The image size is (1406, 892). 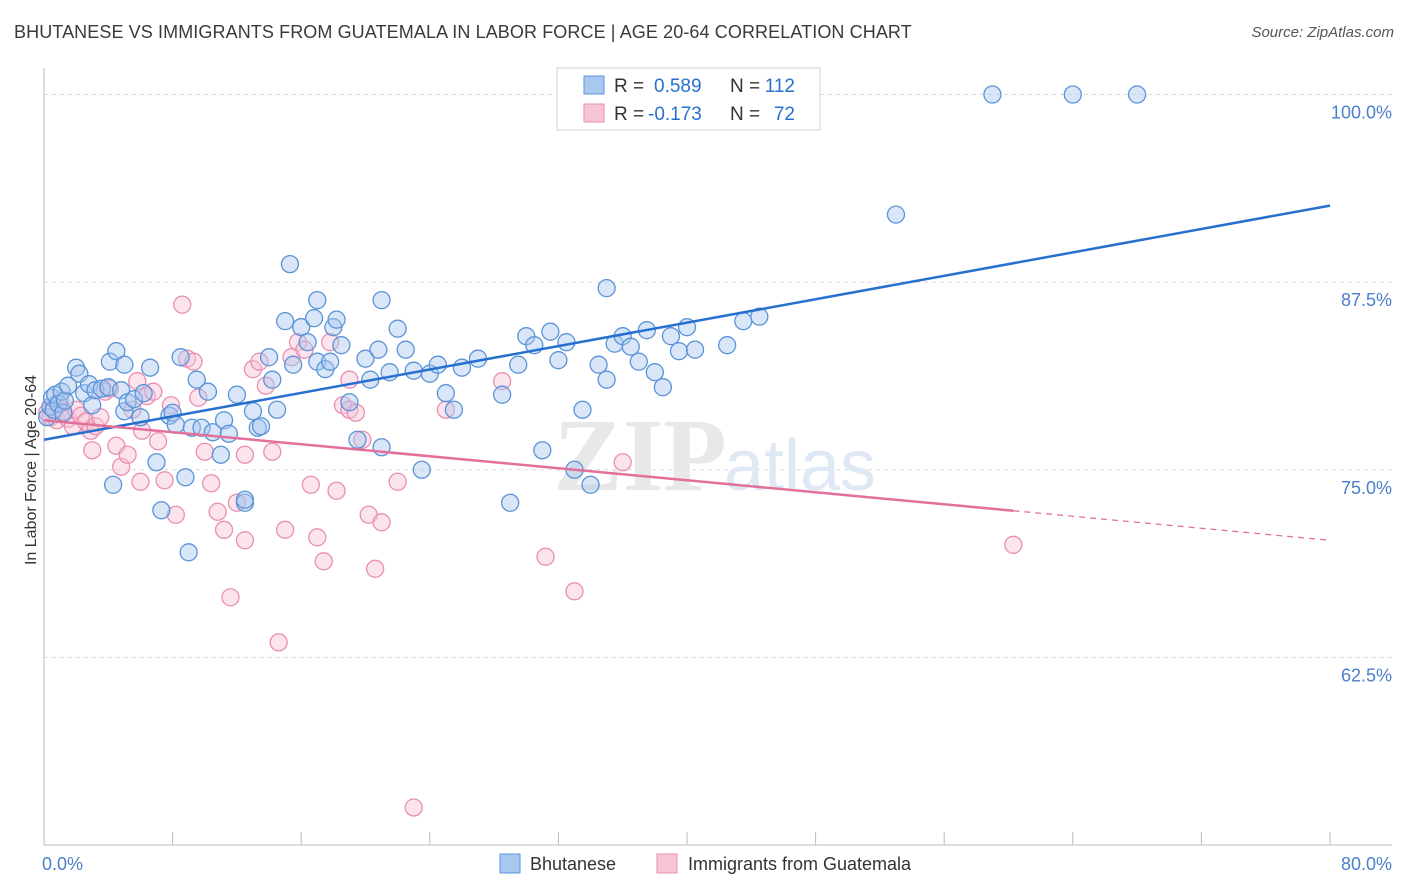 I want to click on legend-n-label-pink: N =, so click(x=745, y=114).